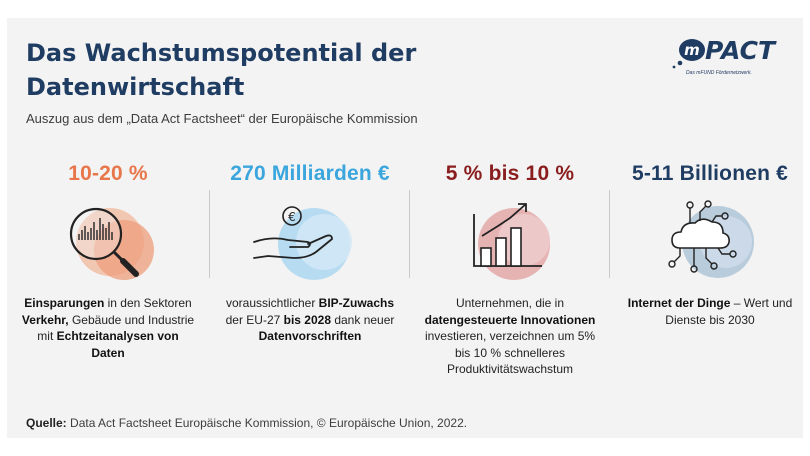 The width and height of the screenshot is (810, 456). What do you see at coordinates (310, 173) in the screenshot?
I see `stat-value: 270 Milliarden €` at bounding box center [310, 173].